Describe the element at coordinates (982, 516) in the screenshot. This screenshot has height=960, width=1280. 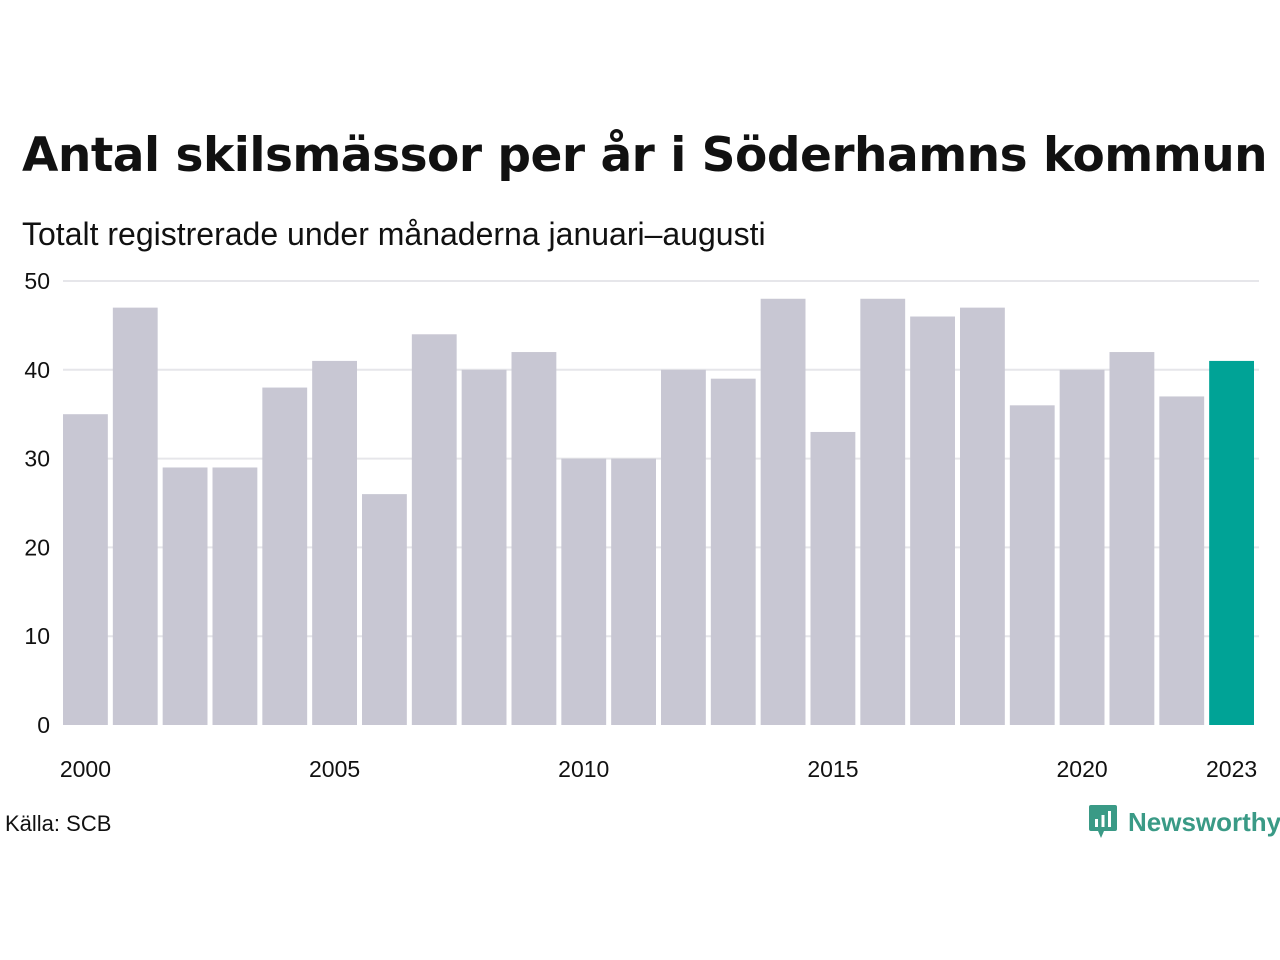
I see `bar-2018` at that location.